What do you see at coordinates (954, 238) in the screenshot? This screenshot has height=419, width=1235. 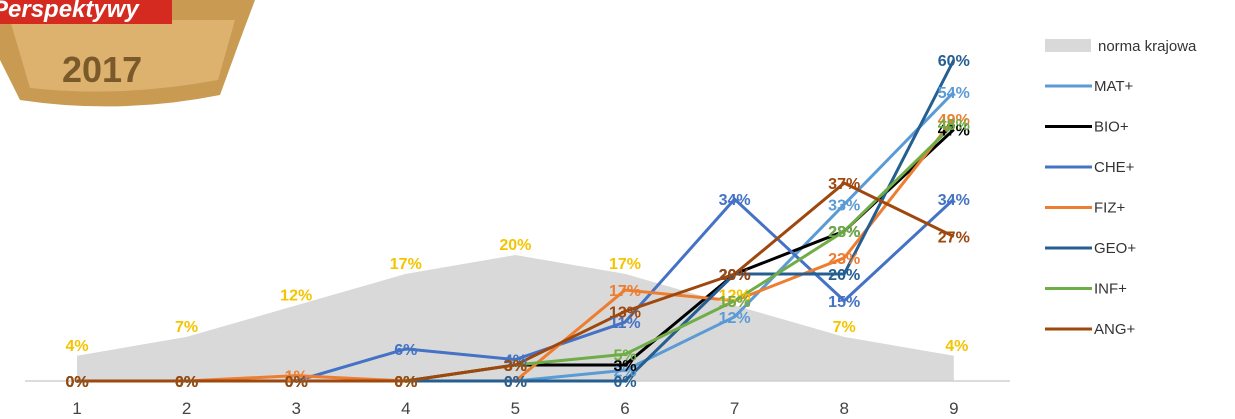 I see `series-data-label: 27%` at bounding box center [954, 238].